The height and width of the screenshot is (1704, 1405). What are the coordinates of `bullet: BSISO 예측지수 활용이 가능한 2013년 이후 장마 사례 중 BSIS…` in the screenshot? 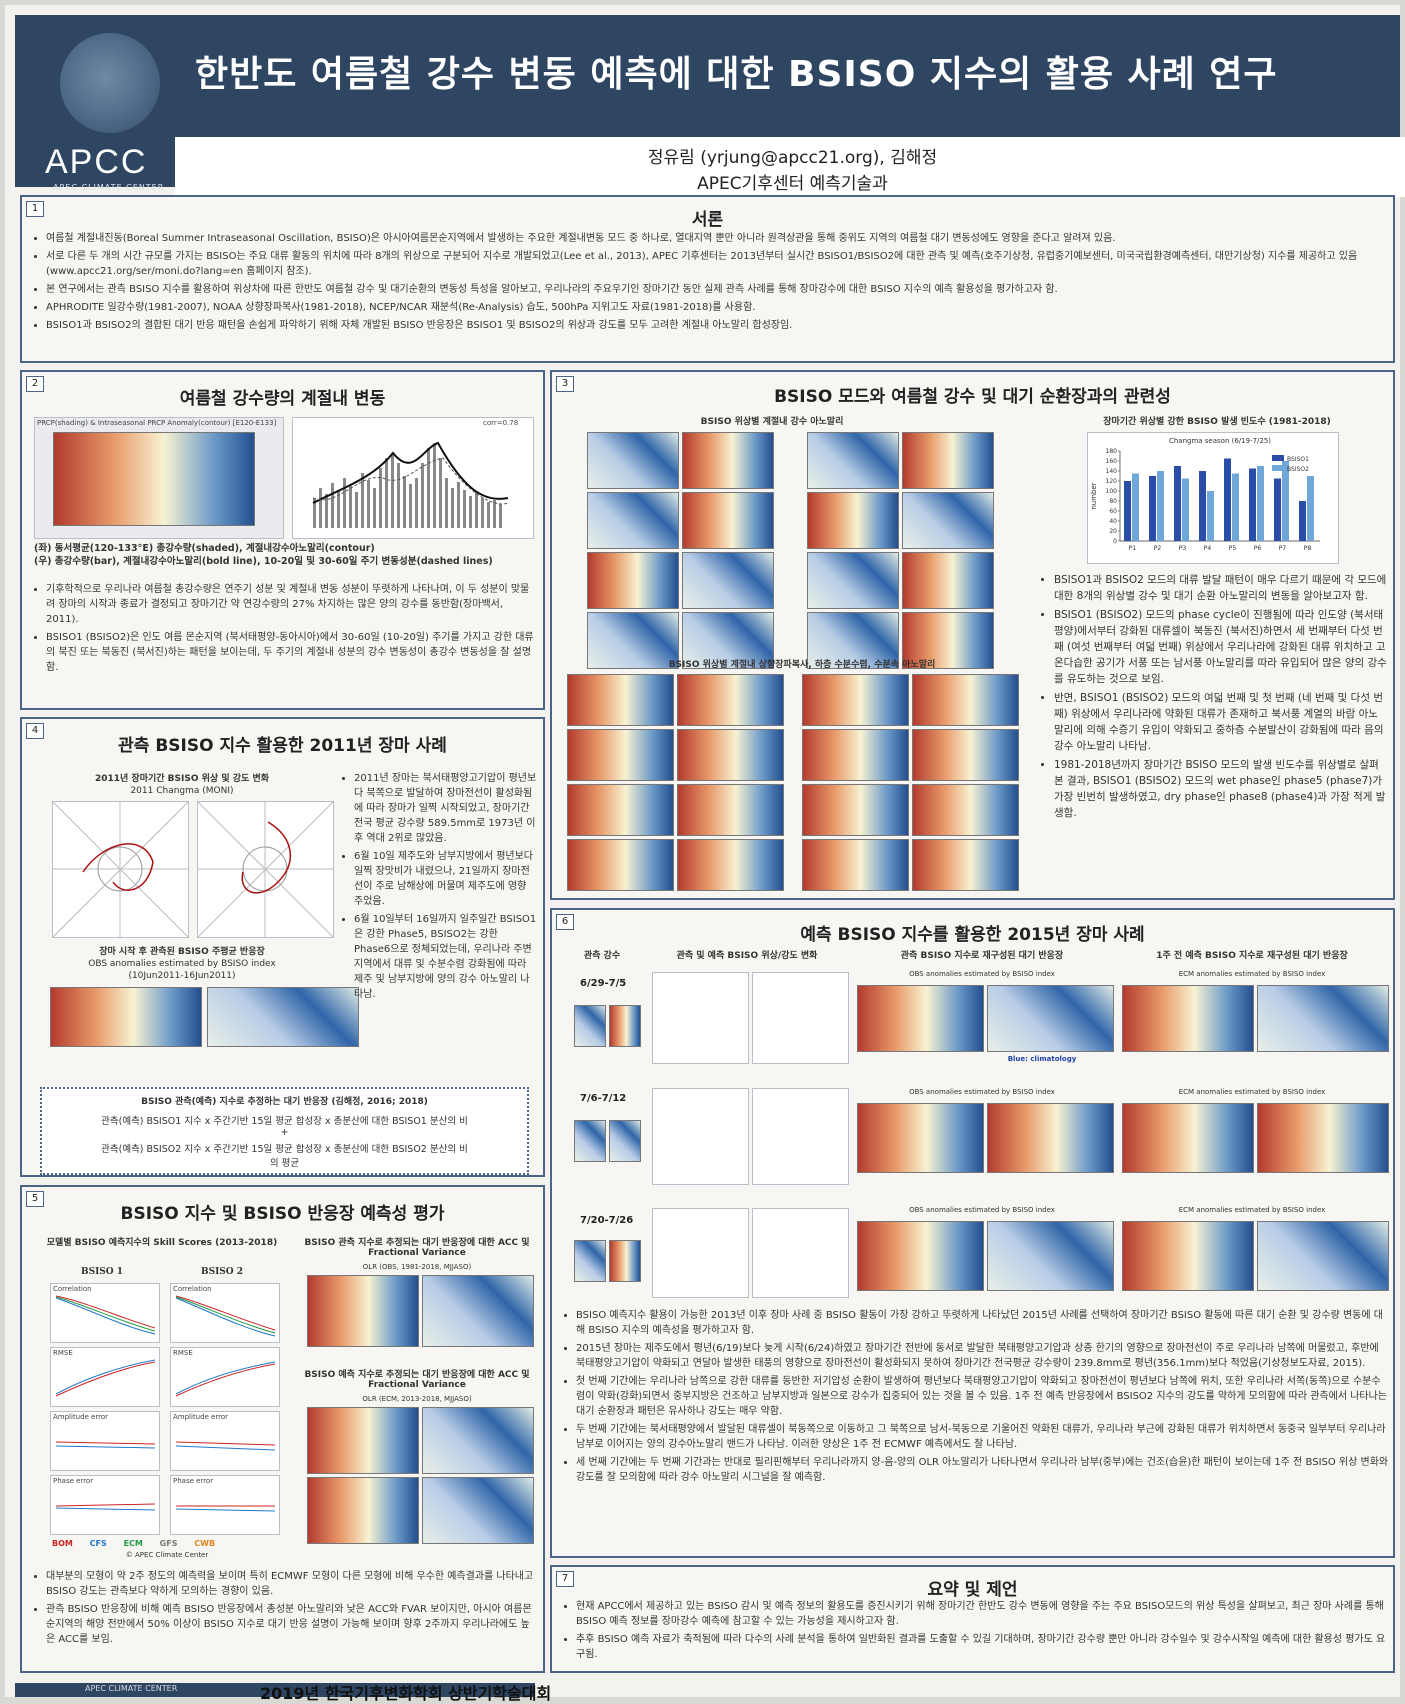 It's located at (982, 1323).